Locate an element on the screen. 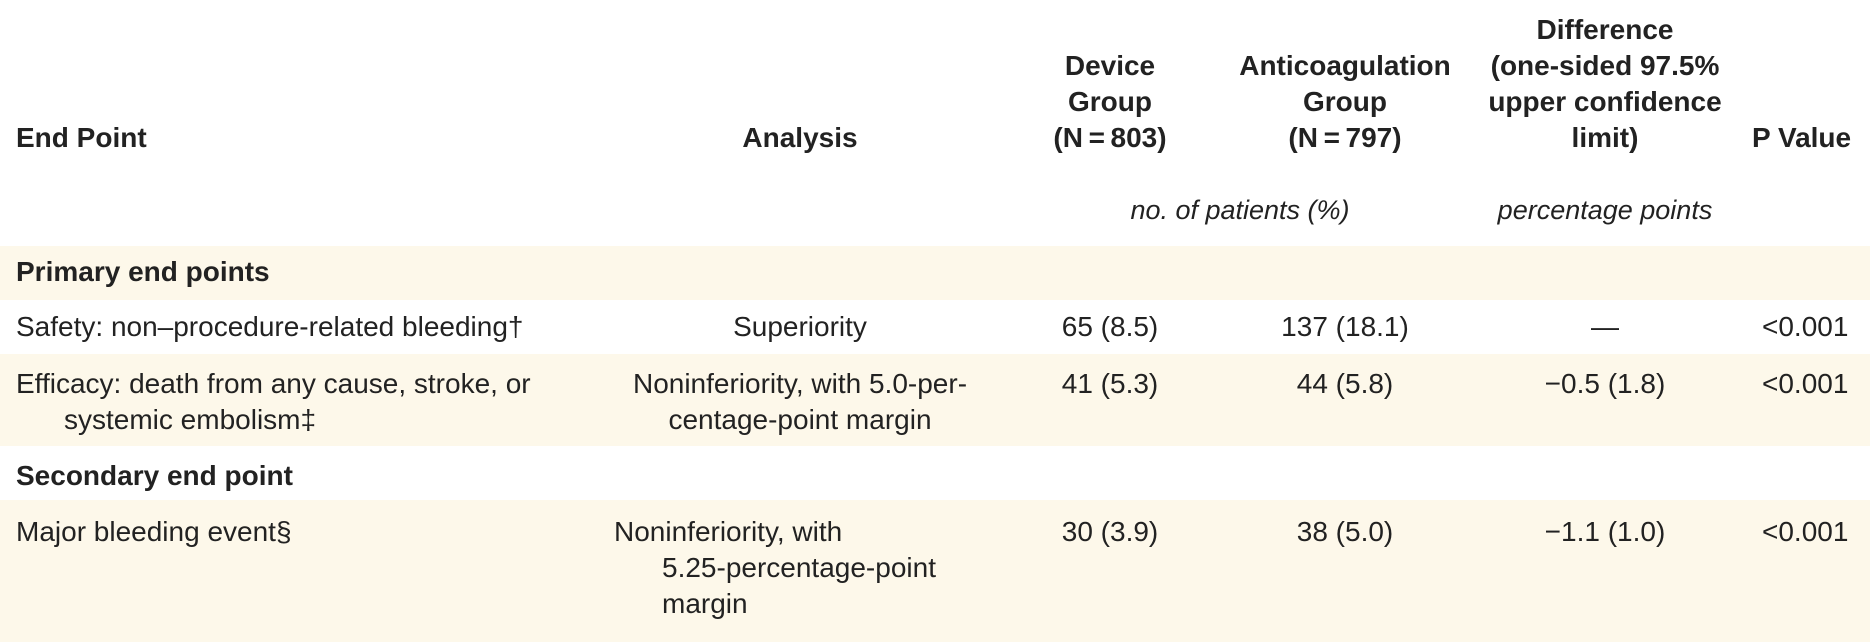 The width and height of the screenshot is (1870, 642). header-anticoag-line: Anticoagulation is located at coordinates (1345, 65).